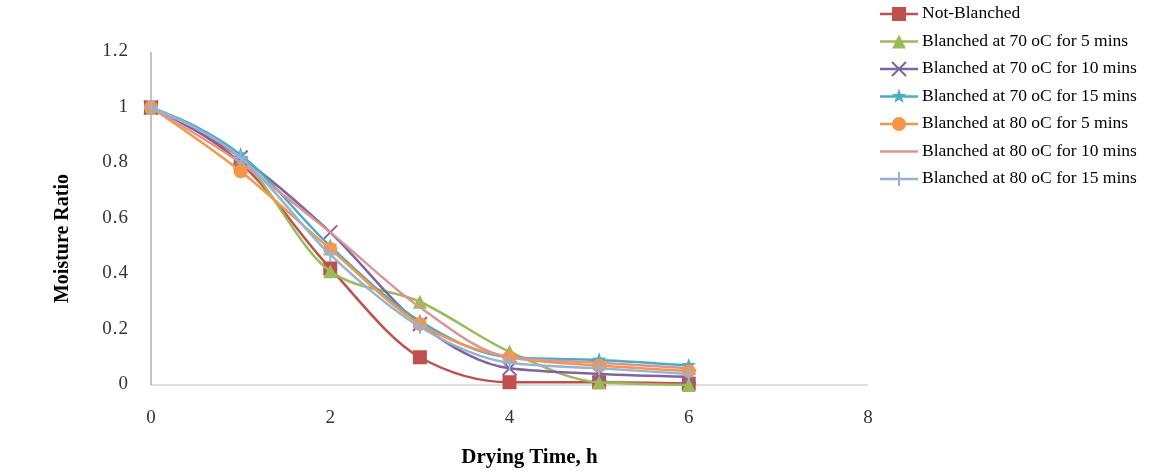  Describe the element at coordinates (61, 238) in the screenshot. I see `y-axis-title: Moisture Ratio` at that location.